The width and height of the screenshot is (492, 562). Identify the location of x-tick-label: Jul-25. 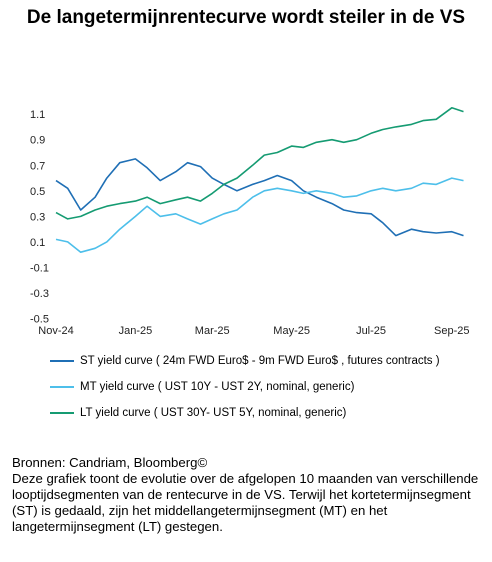
(371, 331).